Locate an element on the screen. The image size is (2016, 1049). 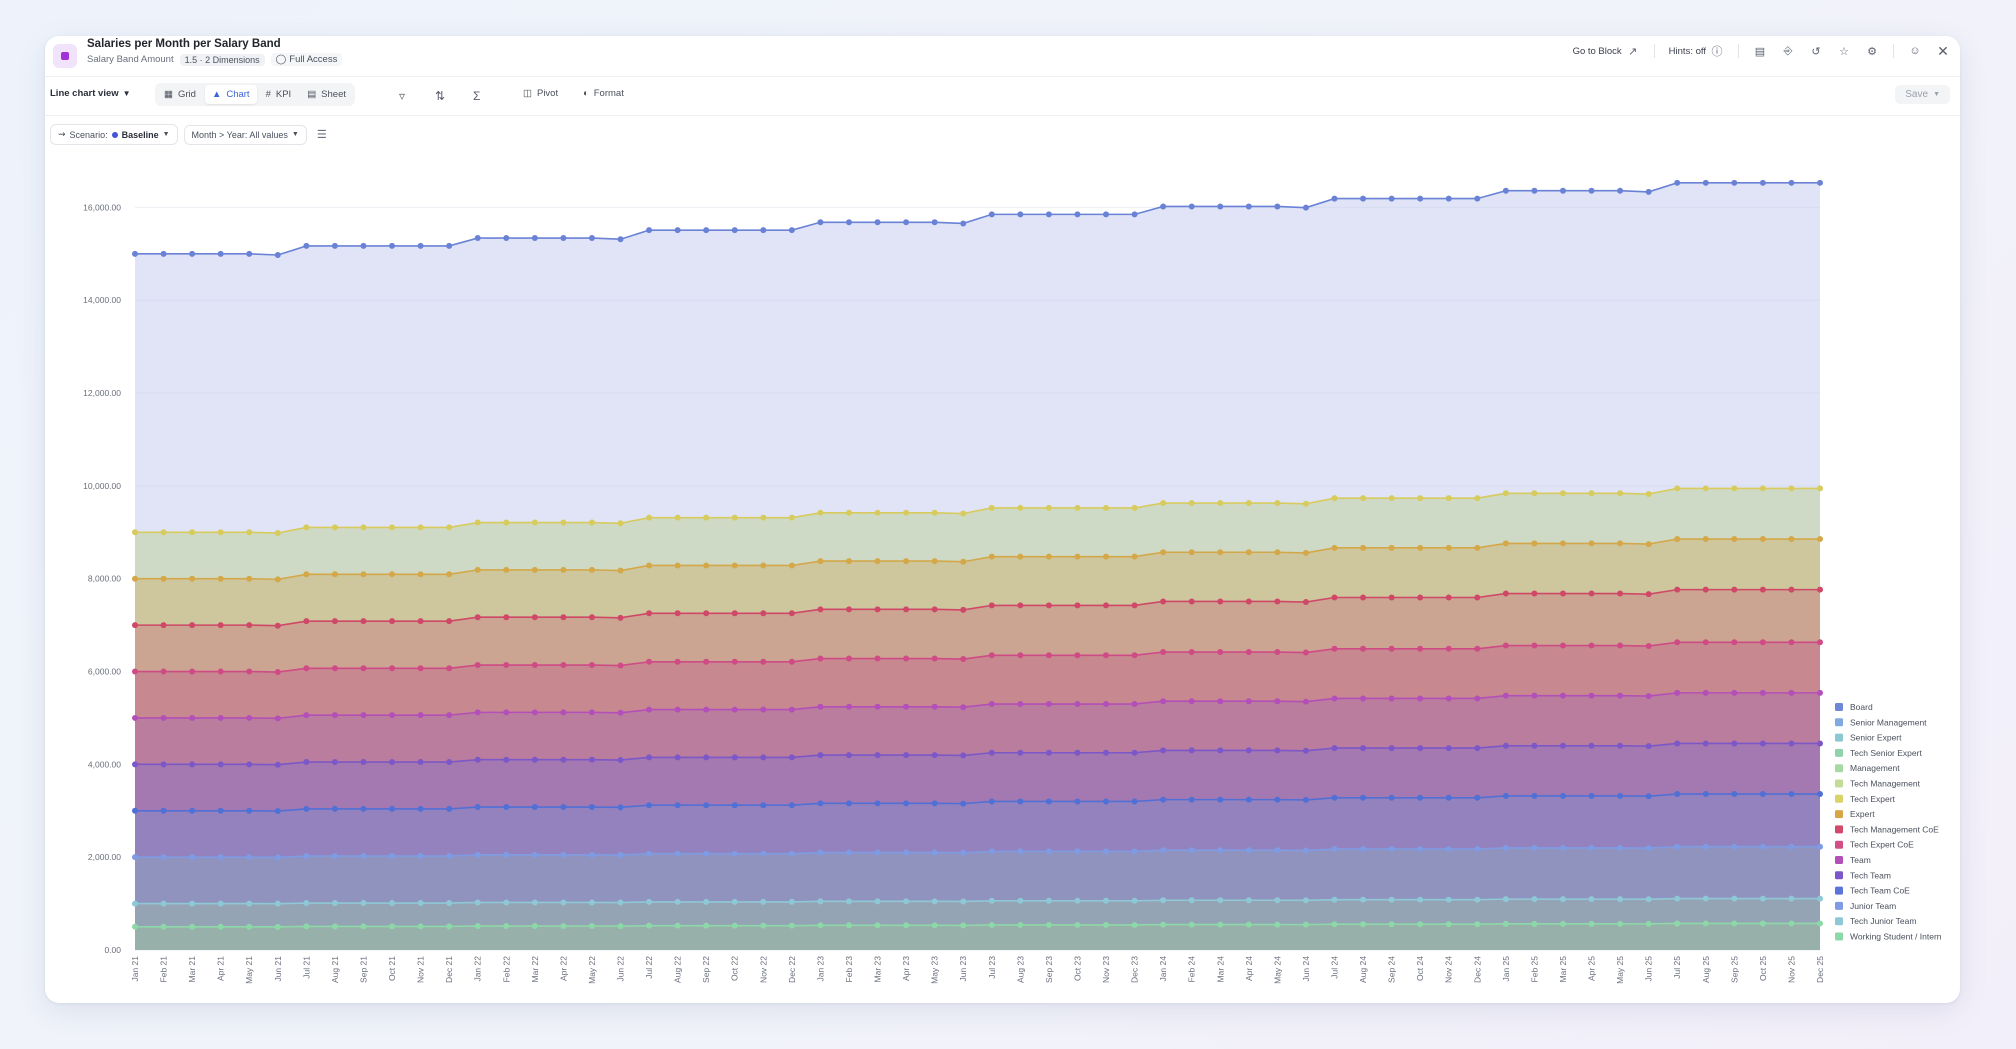
x-tick-label: Jan 25 is located at coordinates (1506, 969).